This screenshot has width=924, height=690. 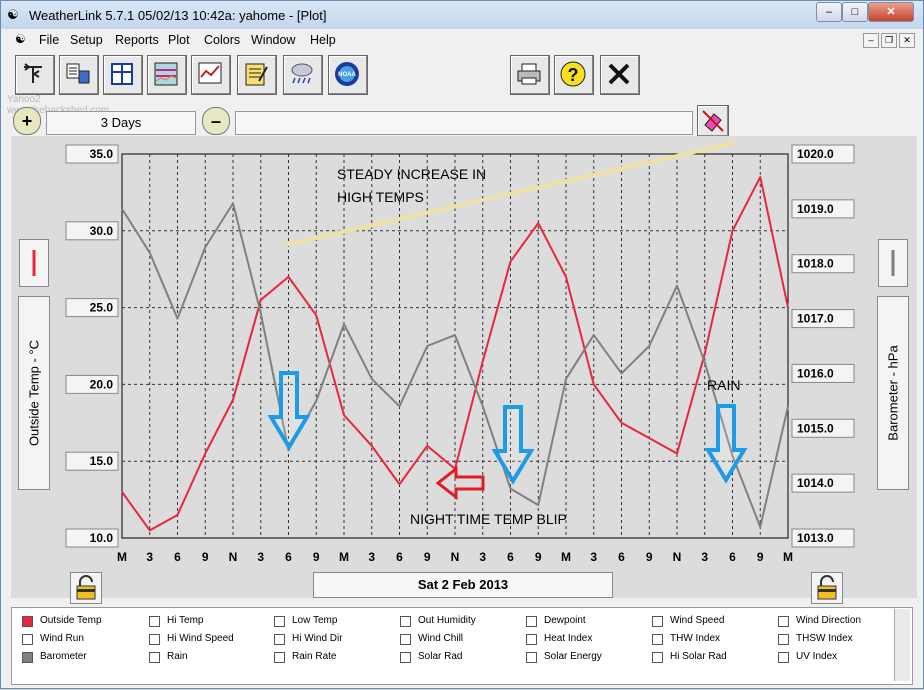 What do you see at coordinates (893, 263) in the screenshot?
I see `baro-series-swatch` at bounding box center [893, 263].